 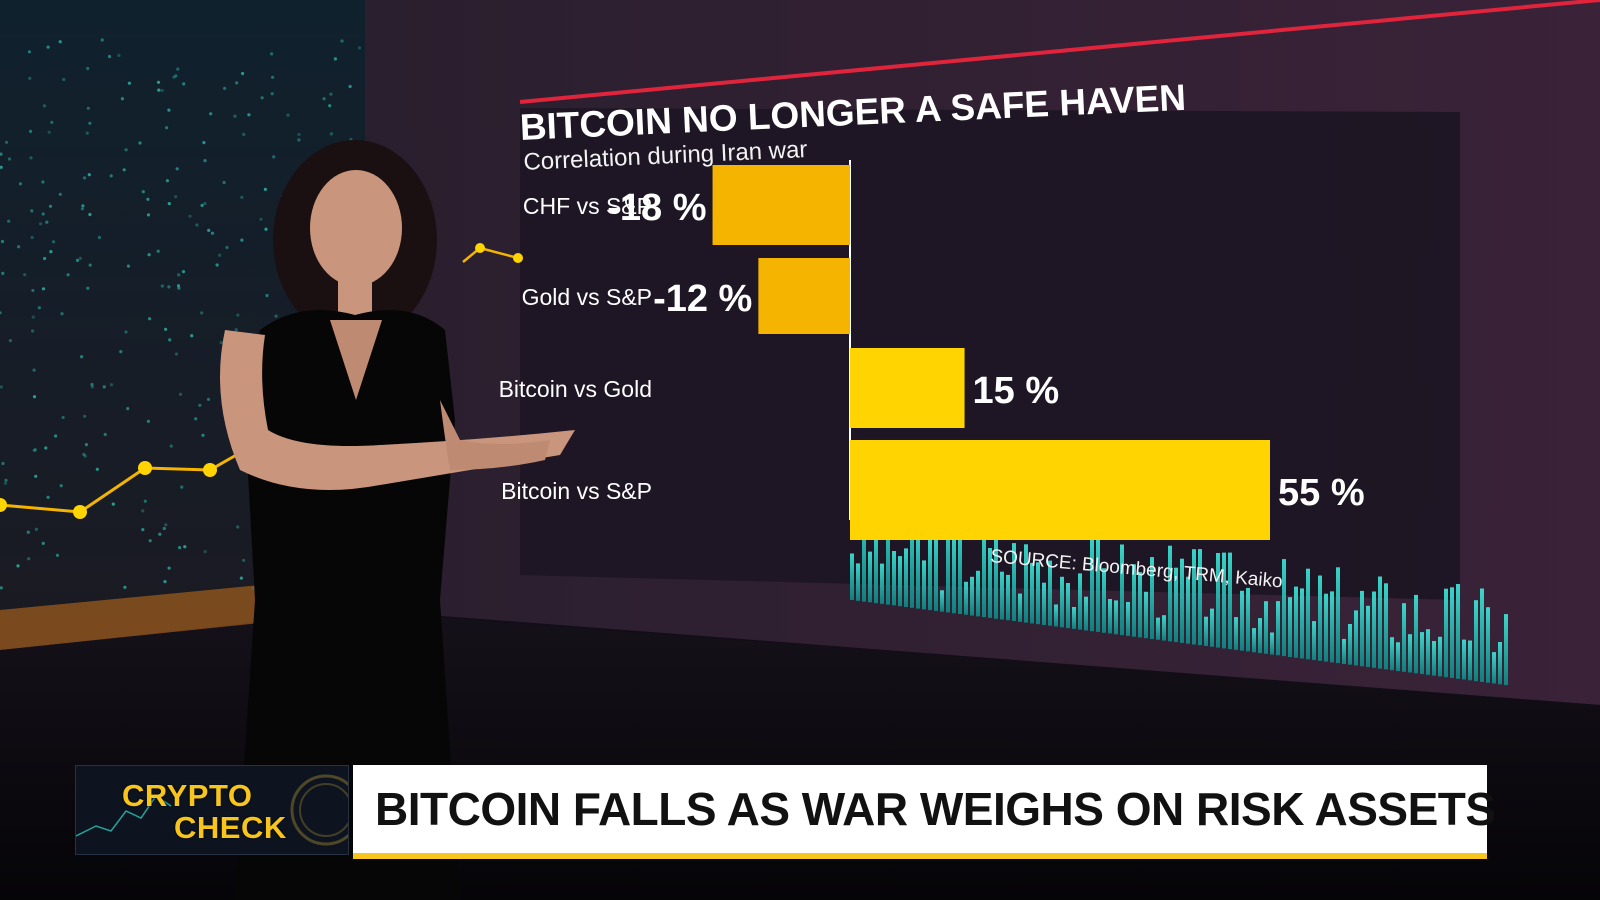 What do you see at coordinates (587, 206) in the screenshot?
I see `category-label-0: CHF vs S&P` at bounding box center [587, 206].